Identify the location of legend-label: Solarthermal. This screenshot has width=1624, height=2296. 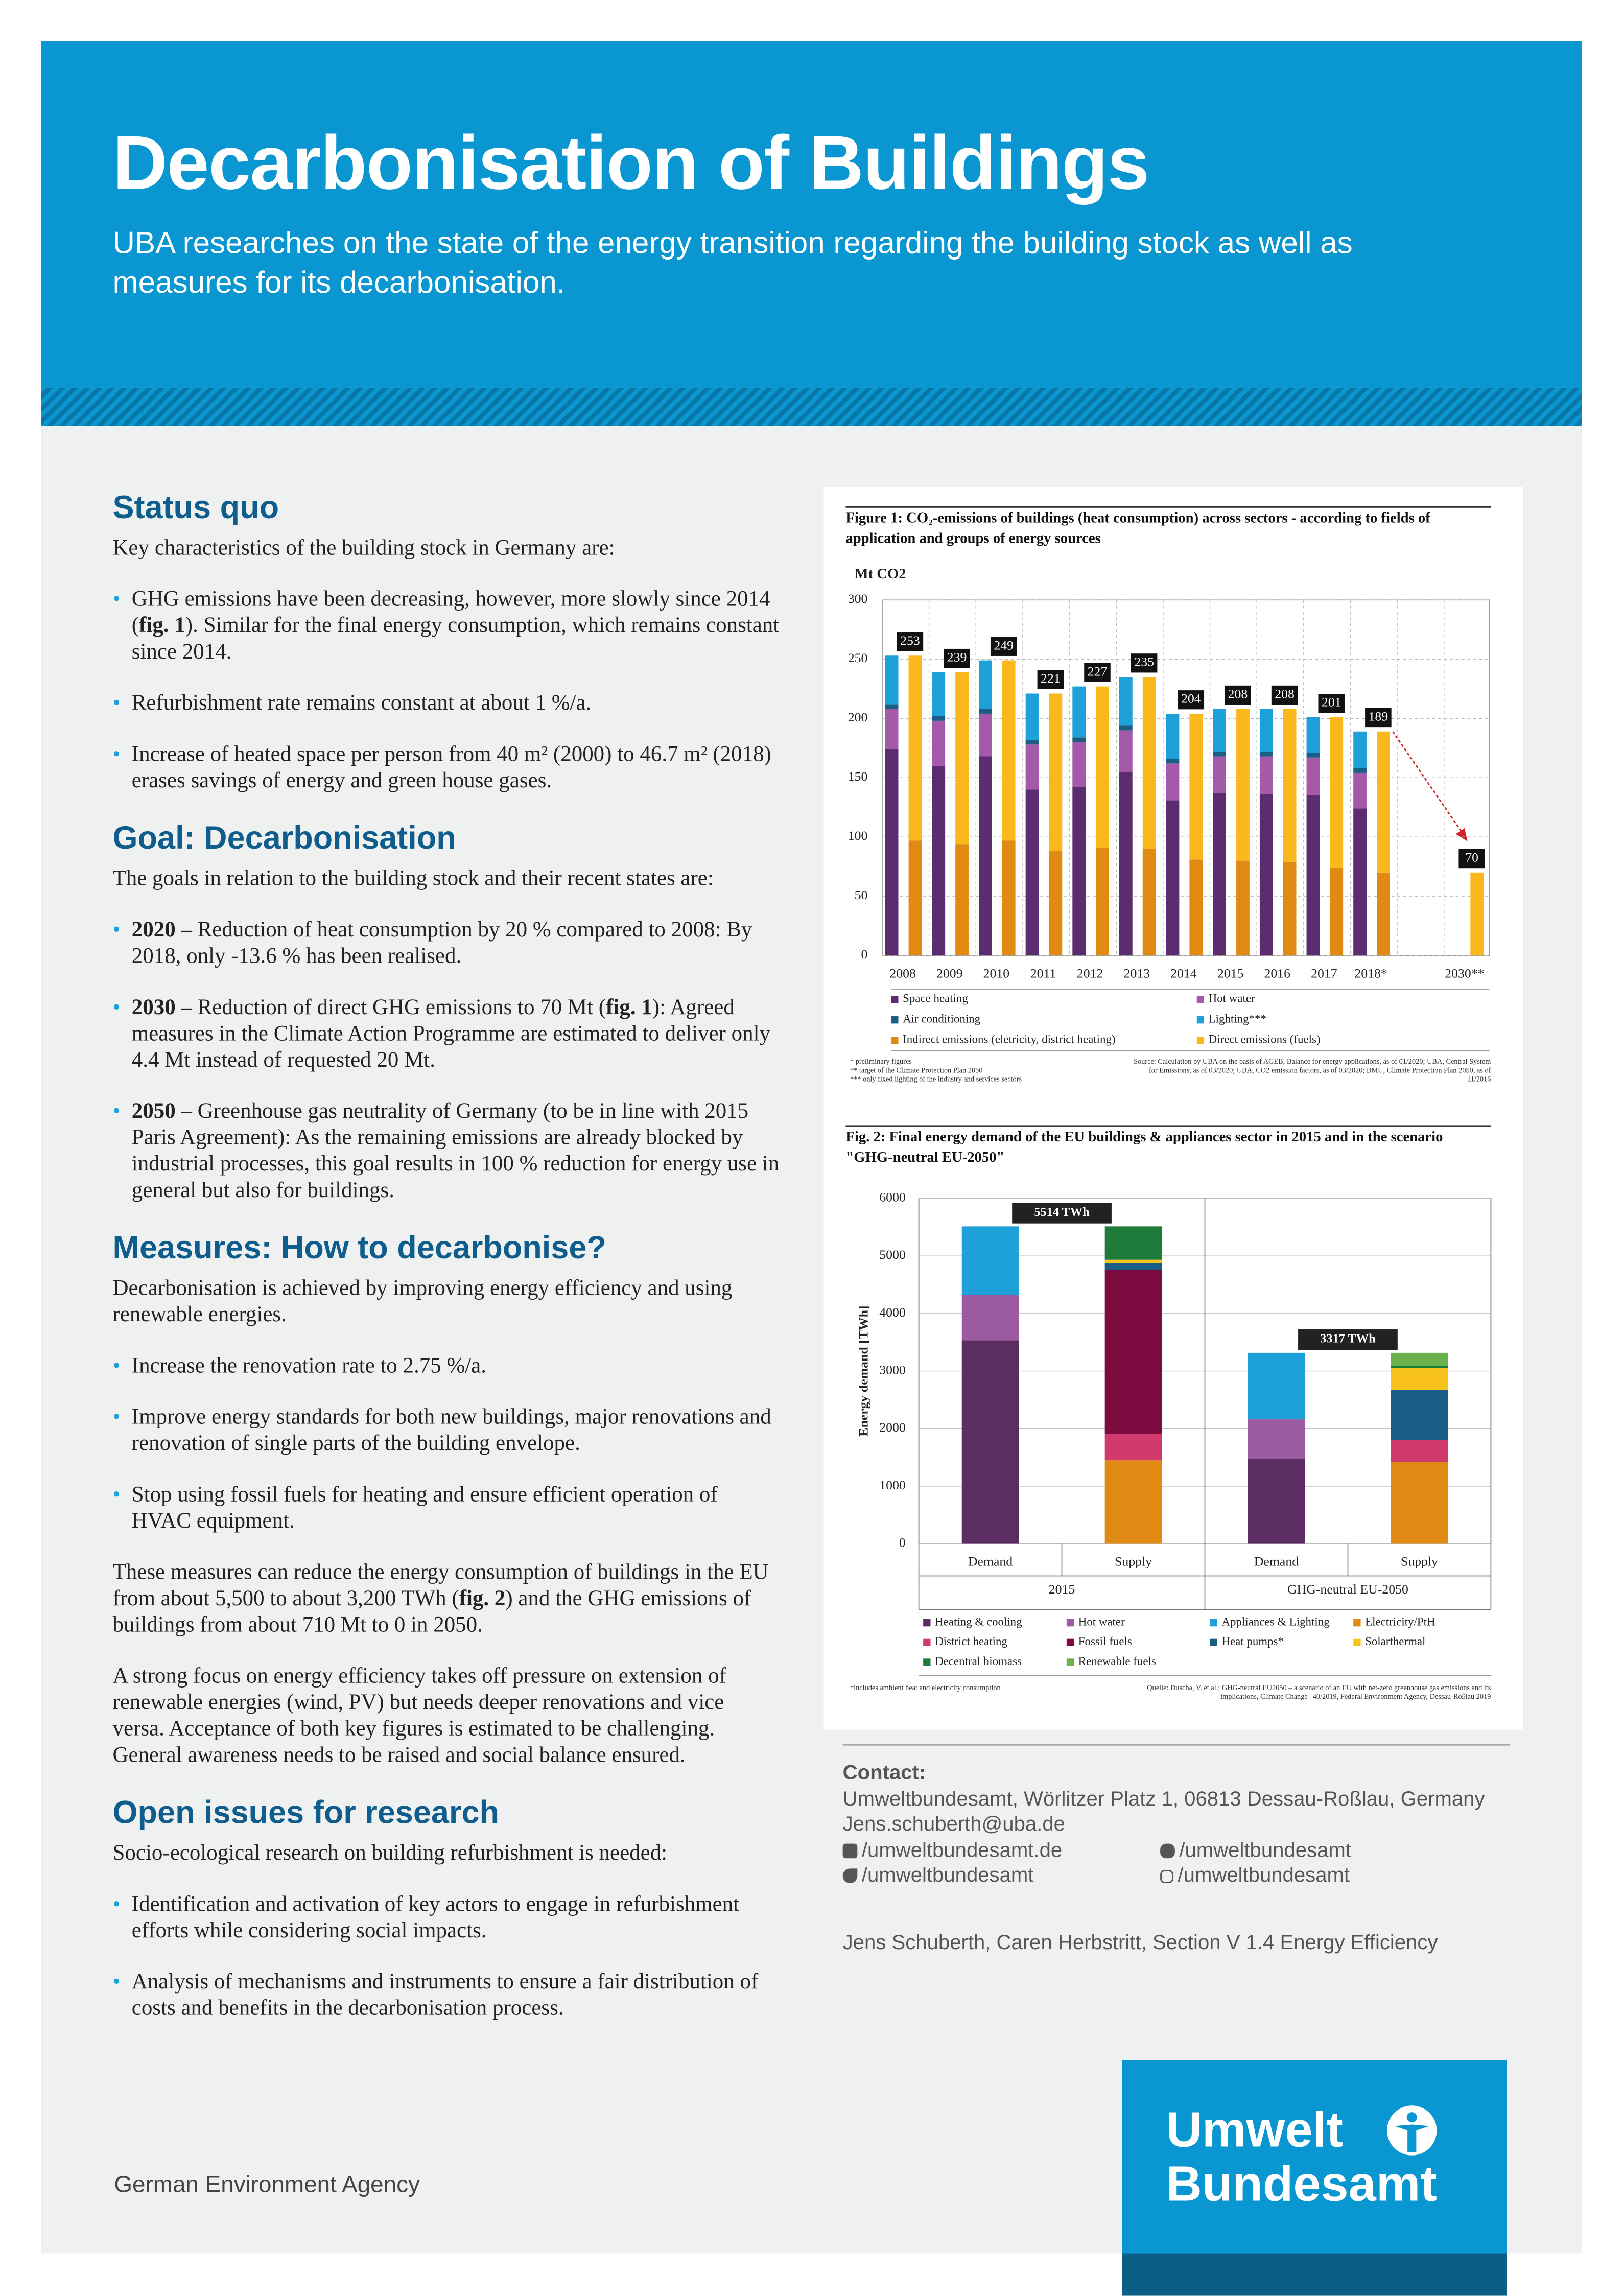
(1395, 1641).